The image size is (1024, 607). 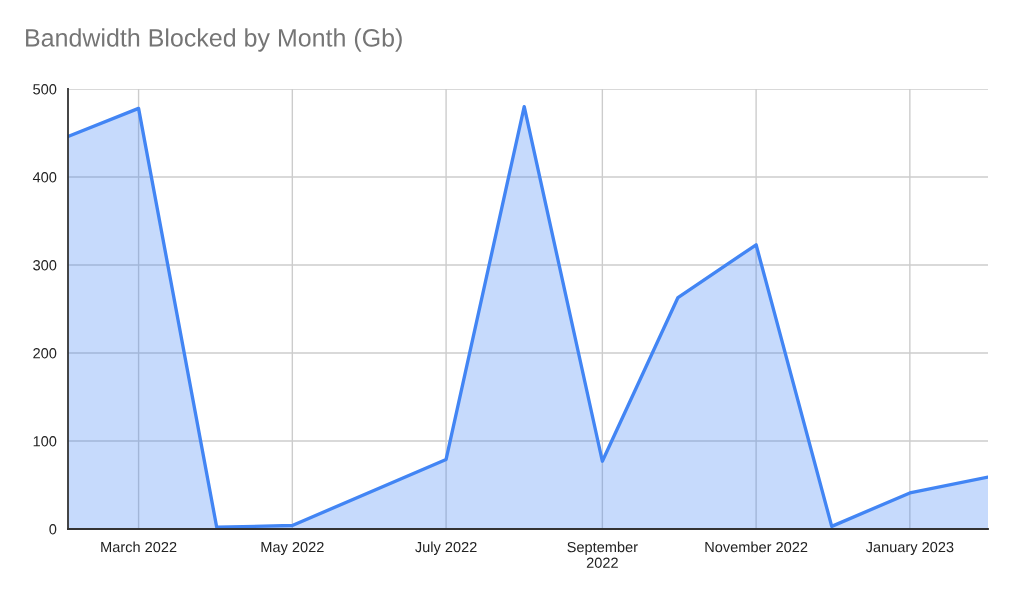 What do you see at coordinates (214, 40) in the screenshot?
I see `chart-title: Bandwidth Blocked by Month (Gb)` at bounding box center [214, 40].